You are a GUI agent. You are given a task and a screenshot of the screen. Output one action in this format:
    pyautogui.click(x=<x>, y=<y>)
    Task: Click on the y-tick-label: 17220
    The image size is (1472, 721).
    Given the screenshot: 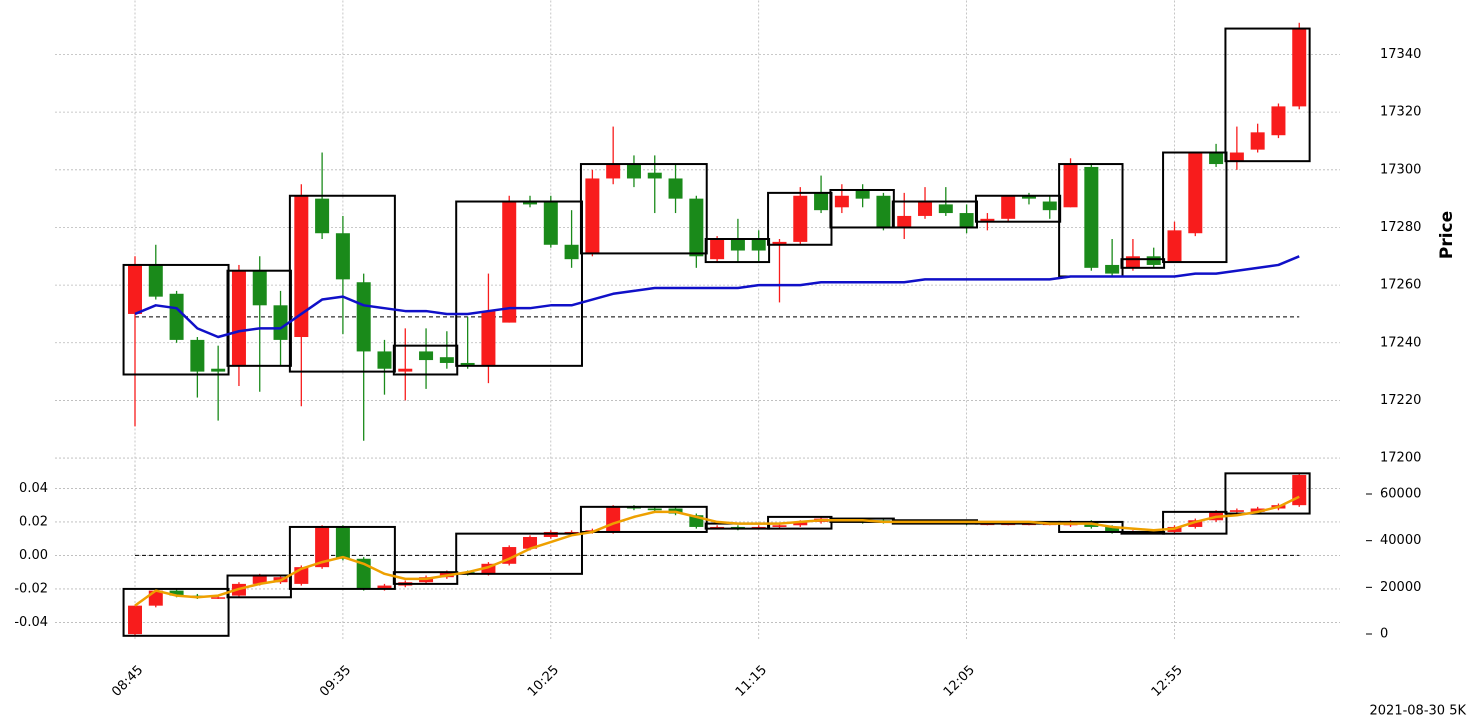 What is the action you would take?
    pyautogui.click(x=1400, y=400)
    